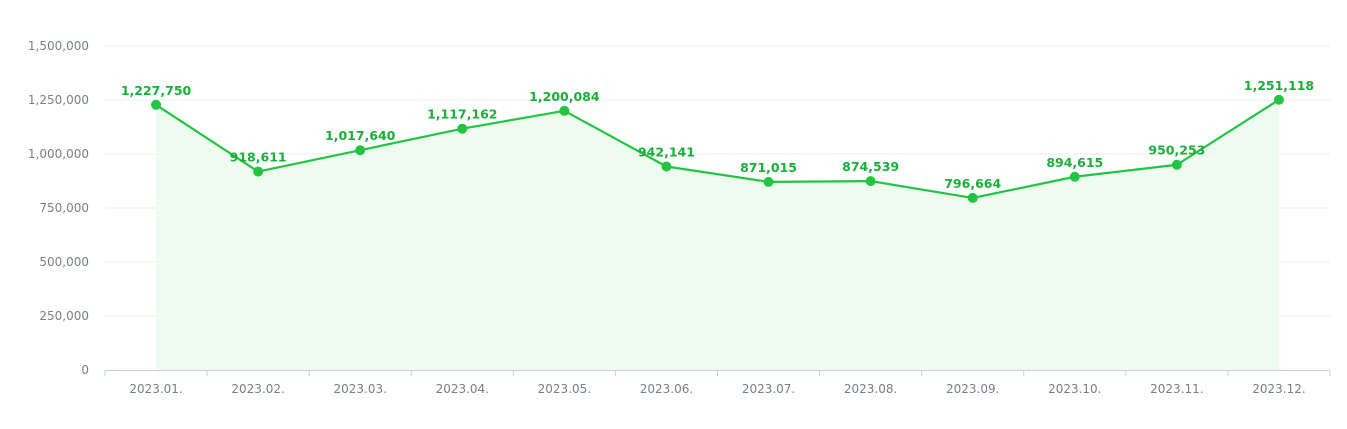 Image resolution: width=1347 pixels, height=429 pixels. What do you see at coordinates (1176, 150) in the screenshot?
I see `data-label: 950,253` at bounding box center [1176, 150].